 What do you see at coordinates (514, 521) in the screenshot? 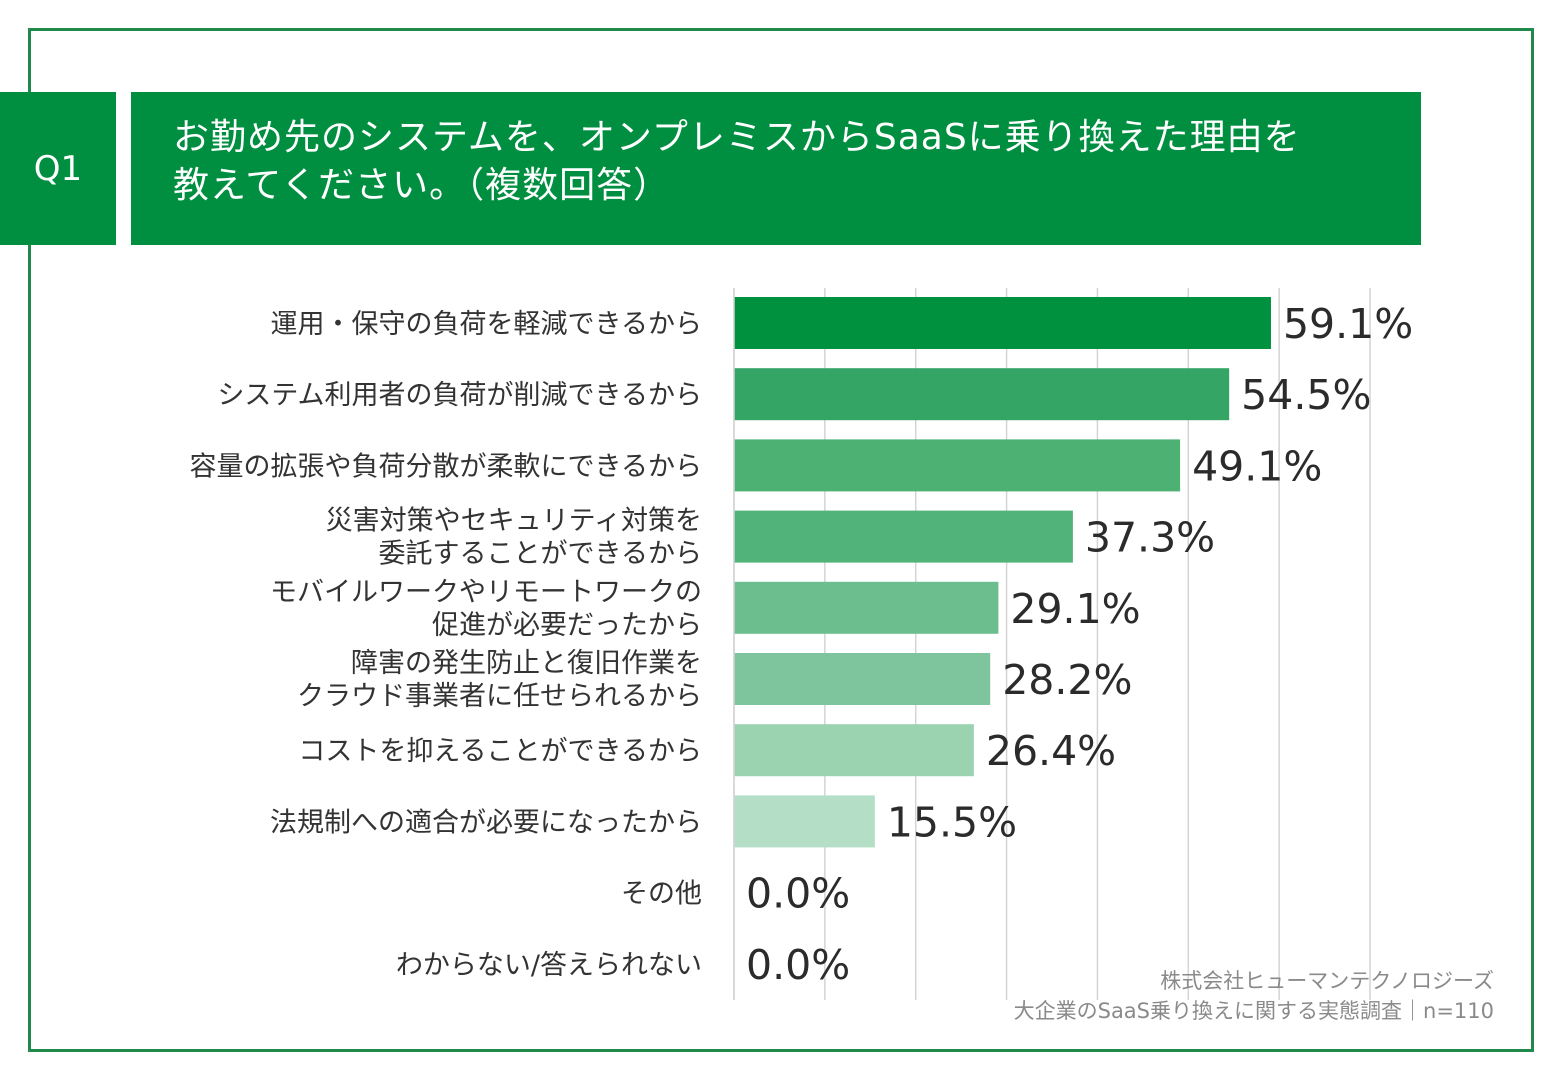
I see `category-label: 災害対策やセキュリティ対策を` at bounding box center [514, 521].